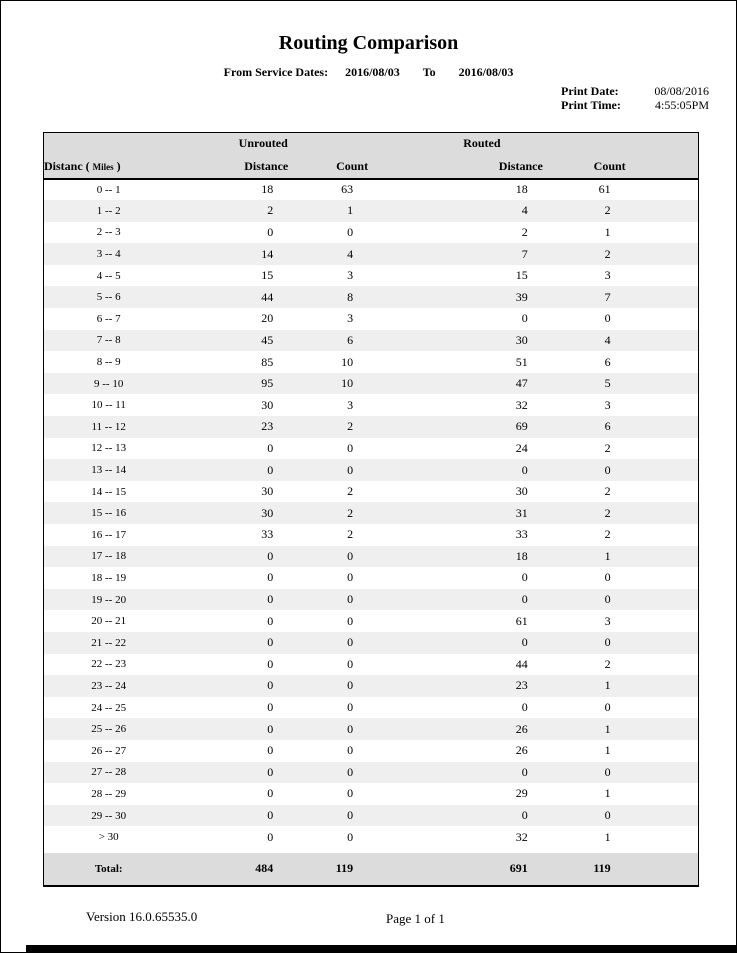 This screenshot has width=737, height=953. I want to click on cell-unrouted-distance: 85, so click(267, 361).